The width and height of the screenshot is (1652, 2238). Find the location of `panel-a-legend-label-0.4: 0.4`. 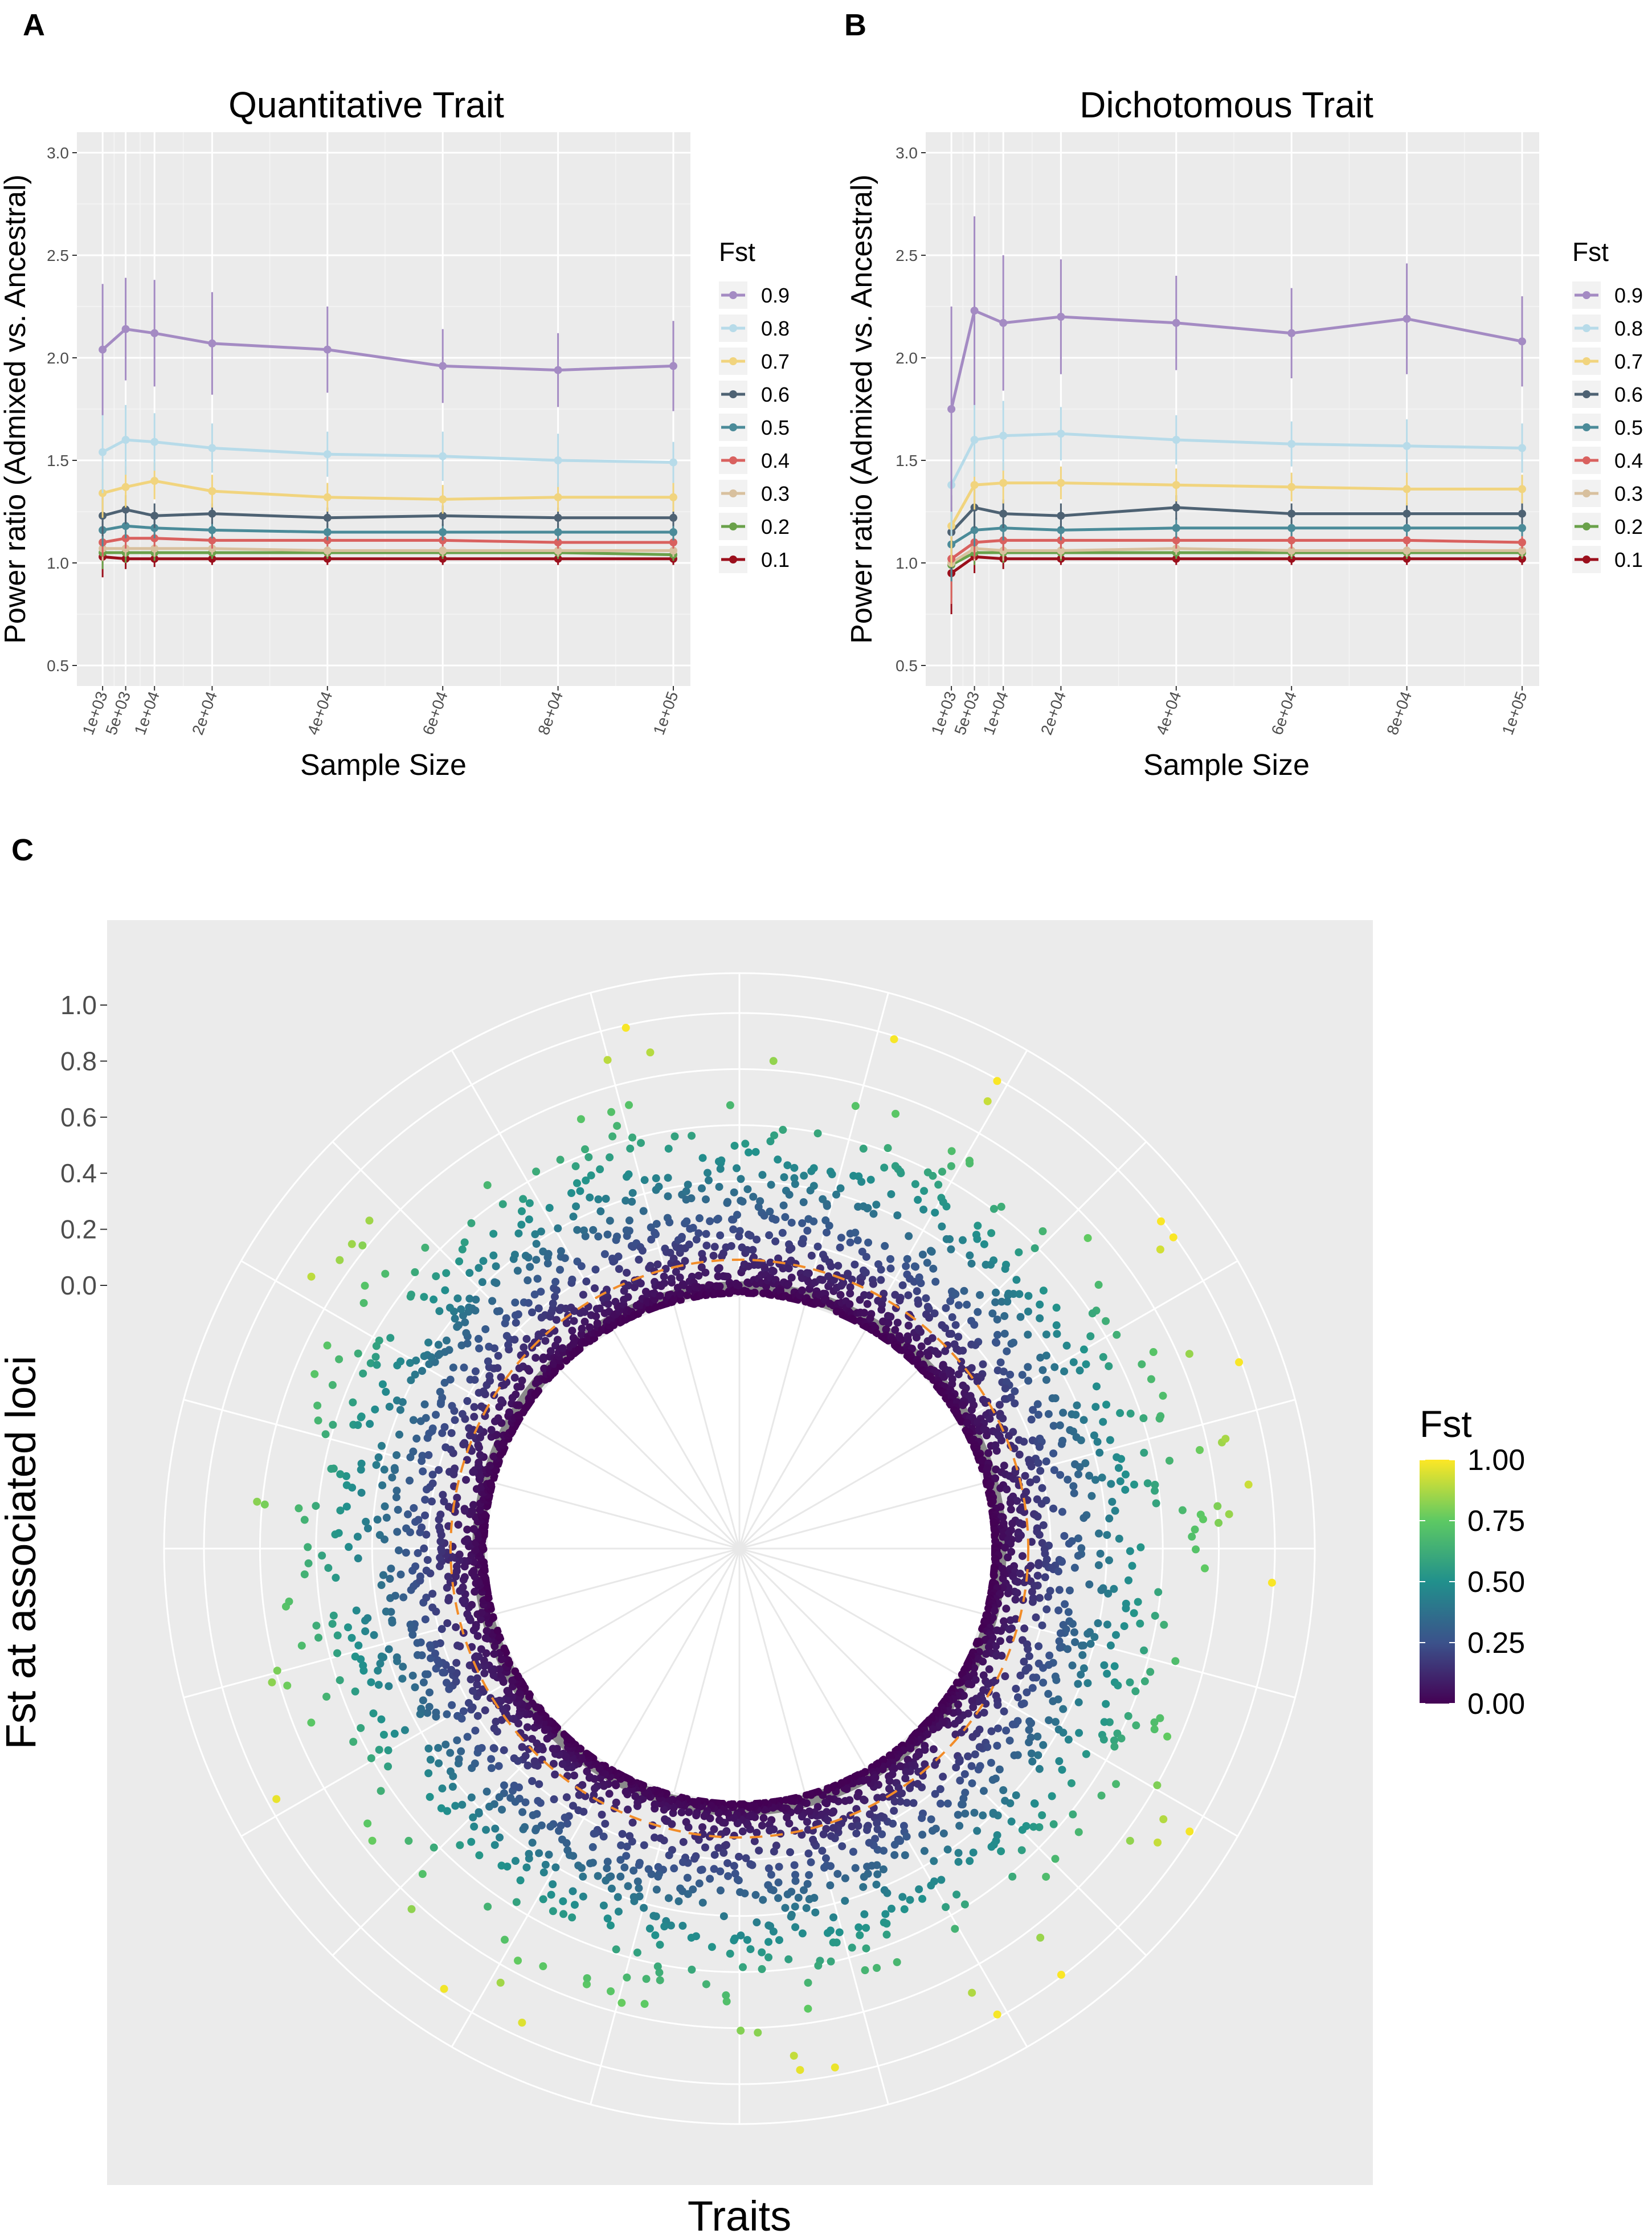

panel-a-legend-label-0.4: 0.4 is located at coordinates (776, 460).